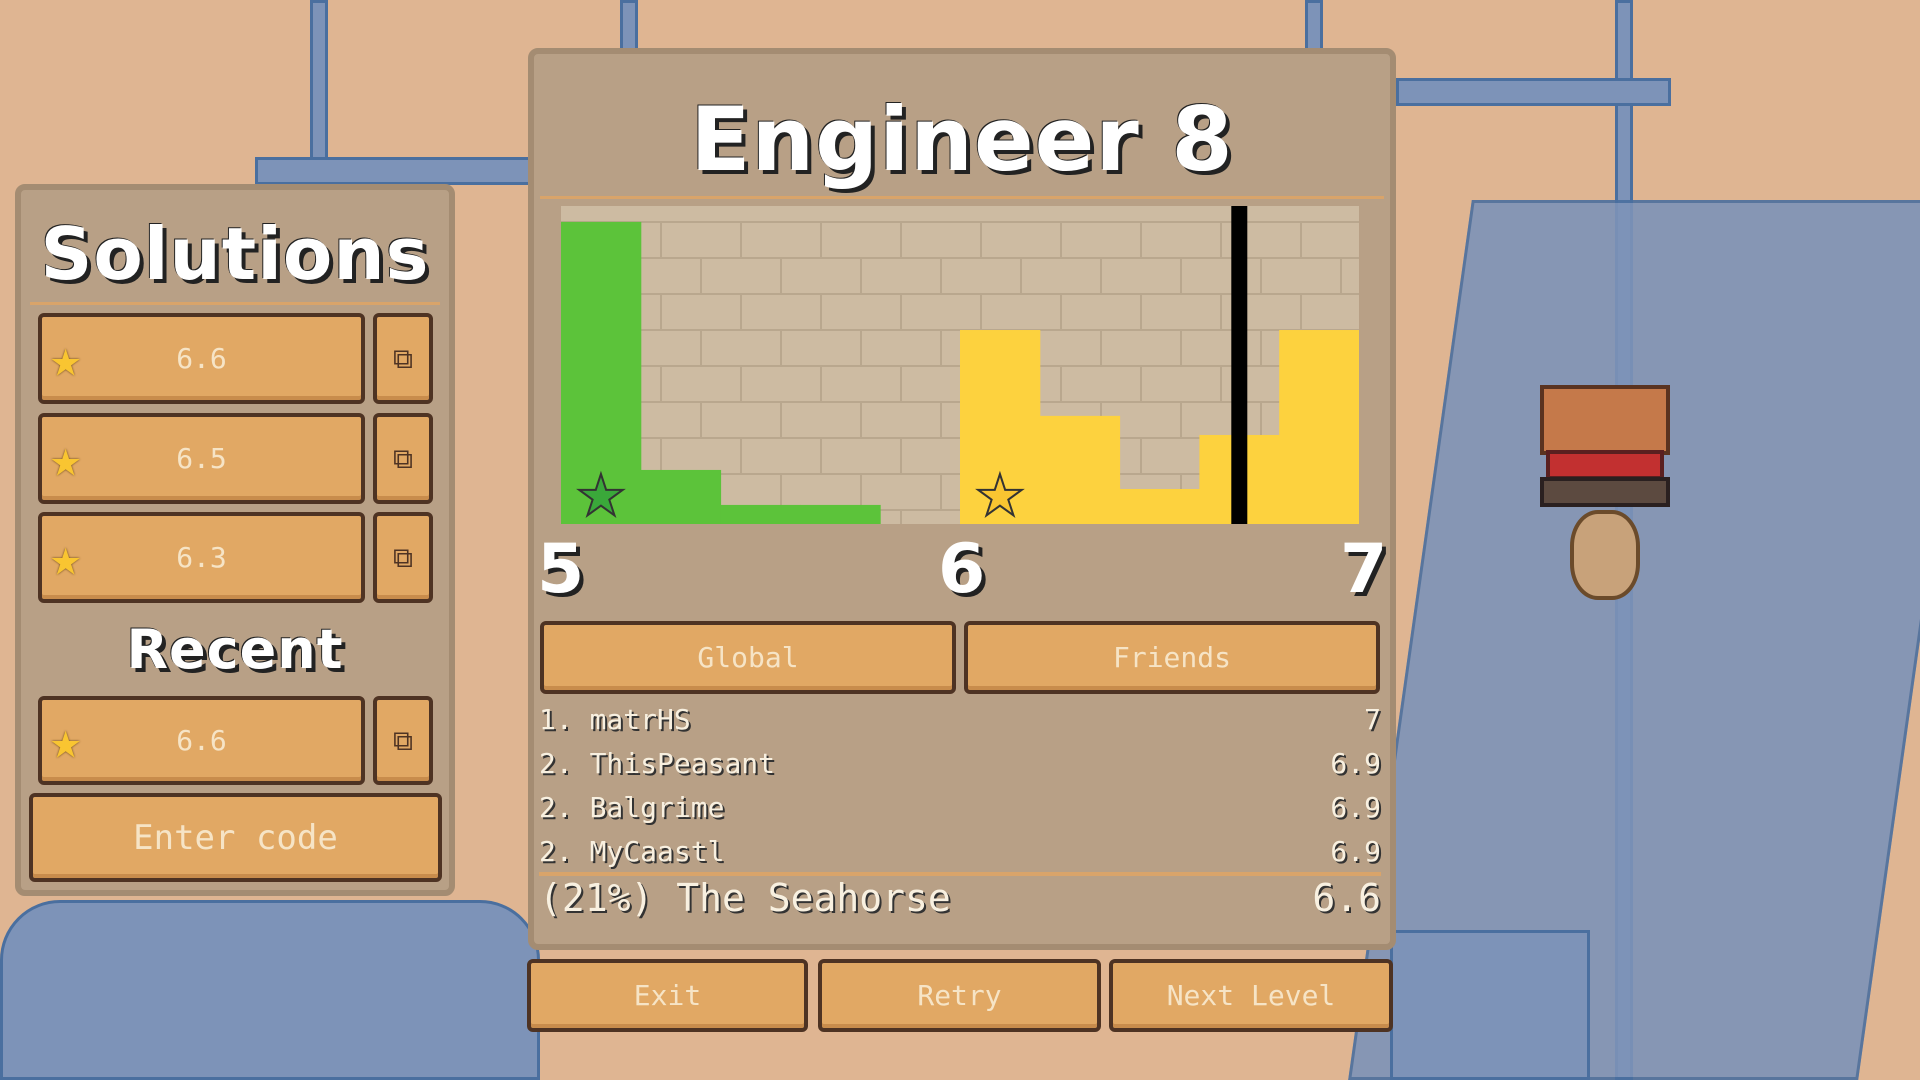 The height and width of the screenshot is (1080, 1920). What do you see at coordinates (1239, 365) in the screenshot?
I see `score-marker` at bounding box center [1239, 365].